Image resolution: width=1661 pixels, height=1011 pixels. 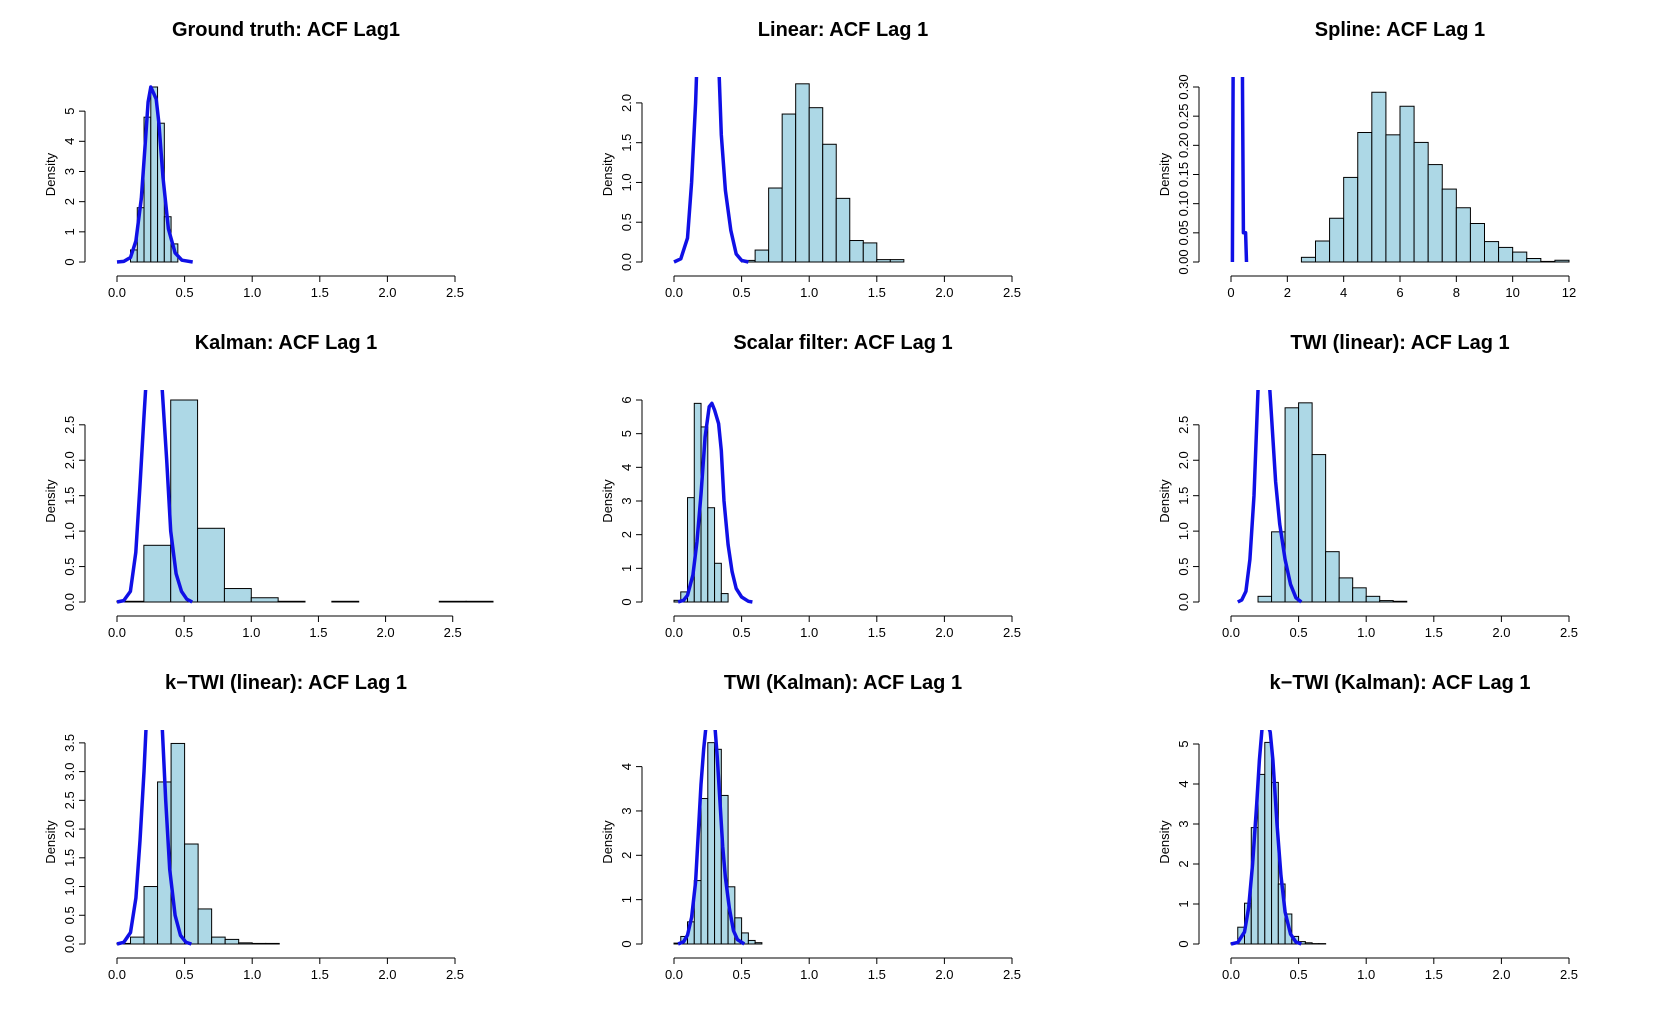 I want to click on panel-title: Ground truth: ACF Lag1, so click(x=286, y=30).